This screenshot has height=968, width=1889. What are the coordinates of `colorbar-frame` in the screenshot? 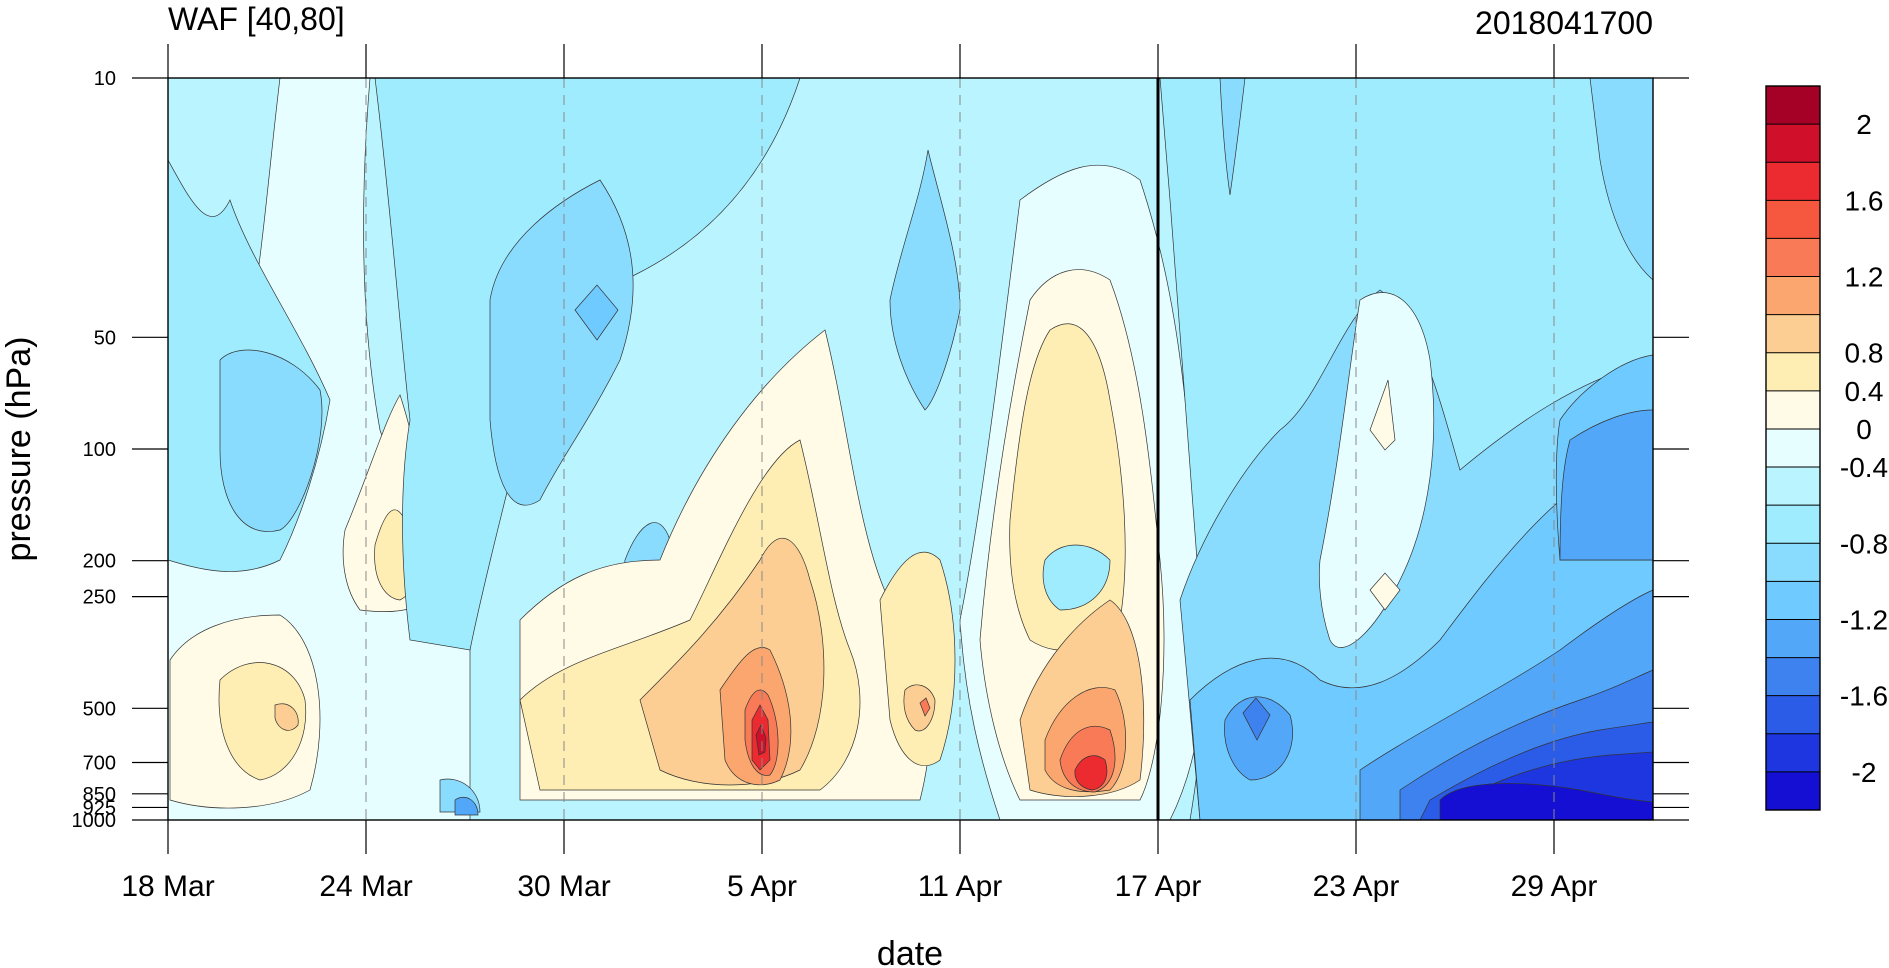 It's located at (1793, 448).